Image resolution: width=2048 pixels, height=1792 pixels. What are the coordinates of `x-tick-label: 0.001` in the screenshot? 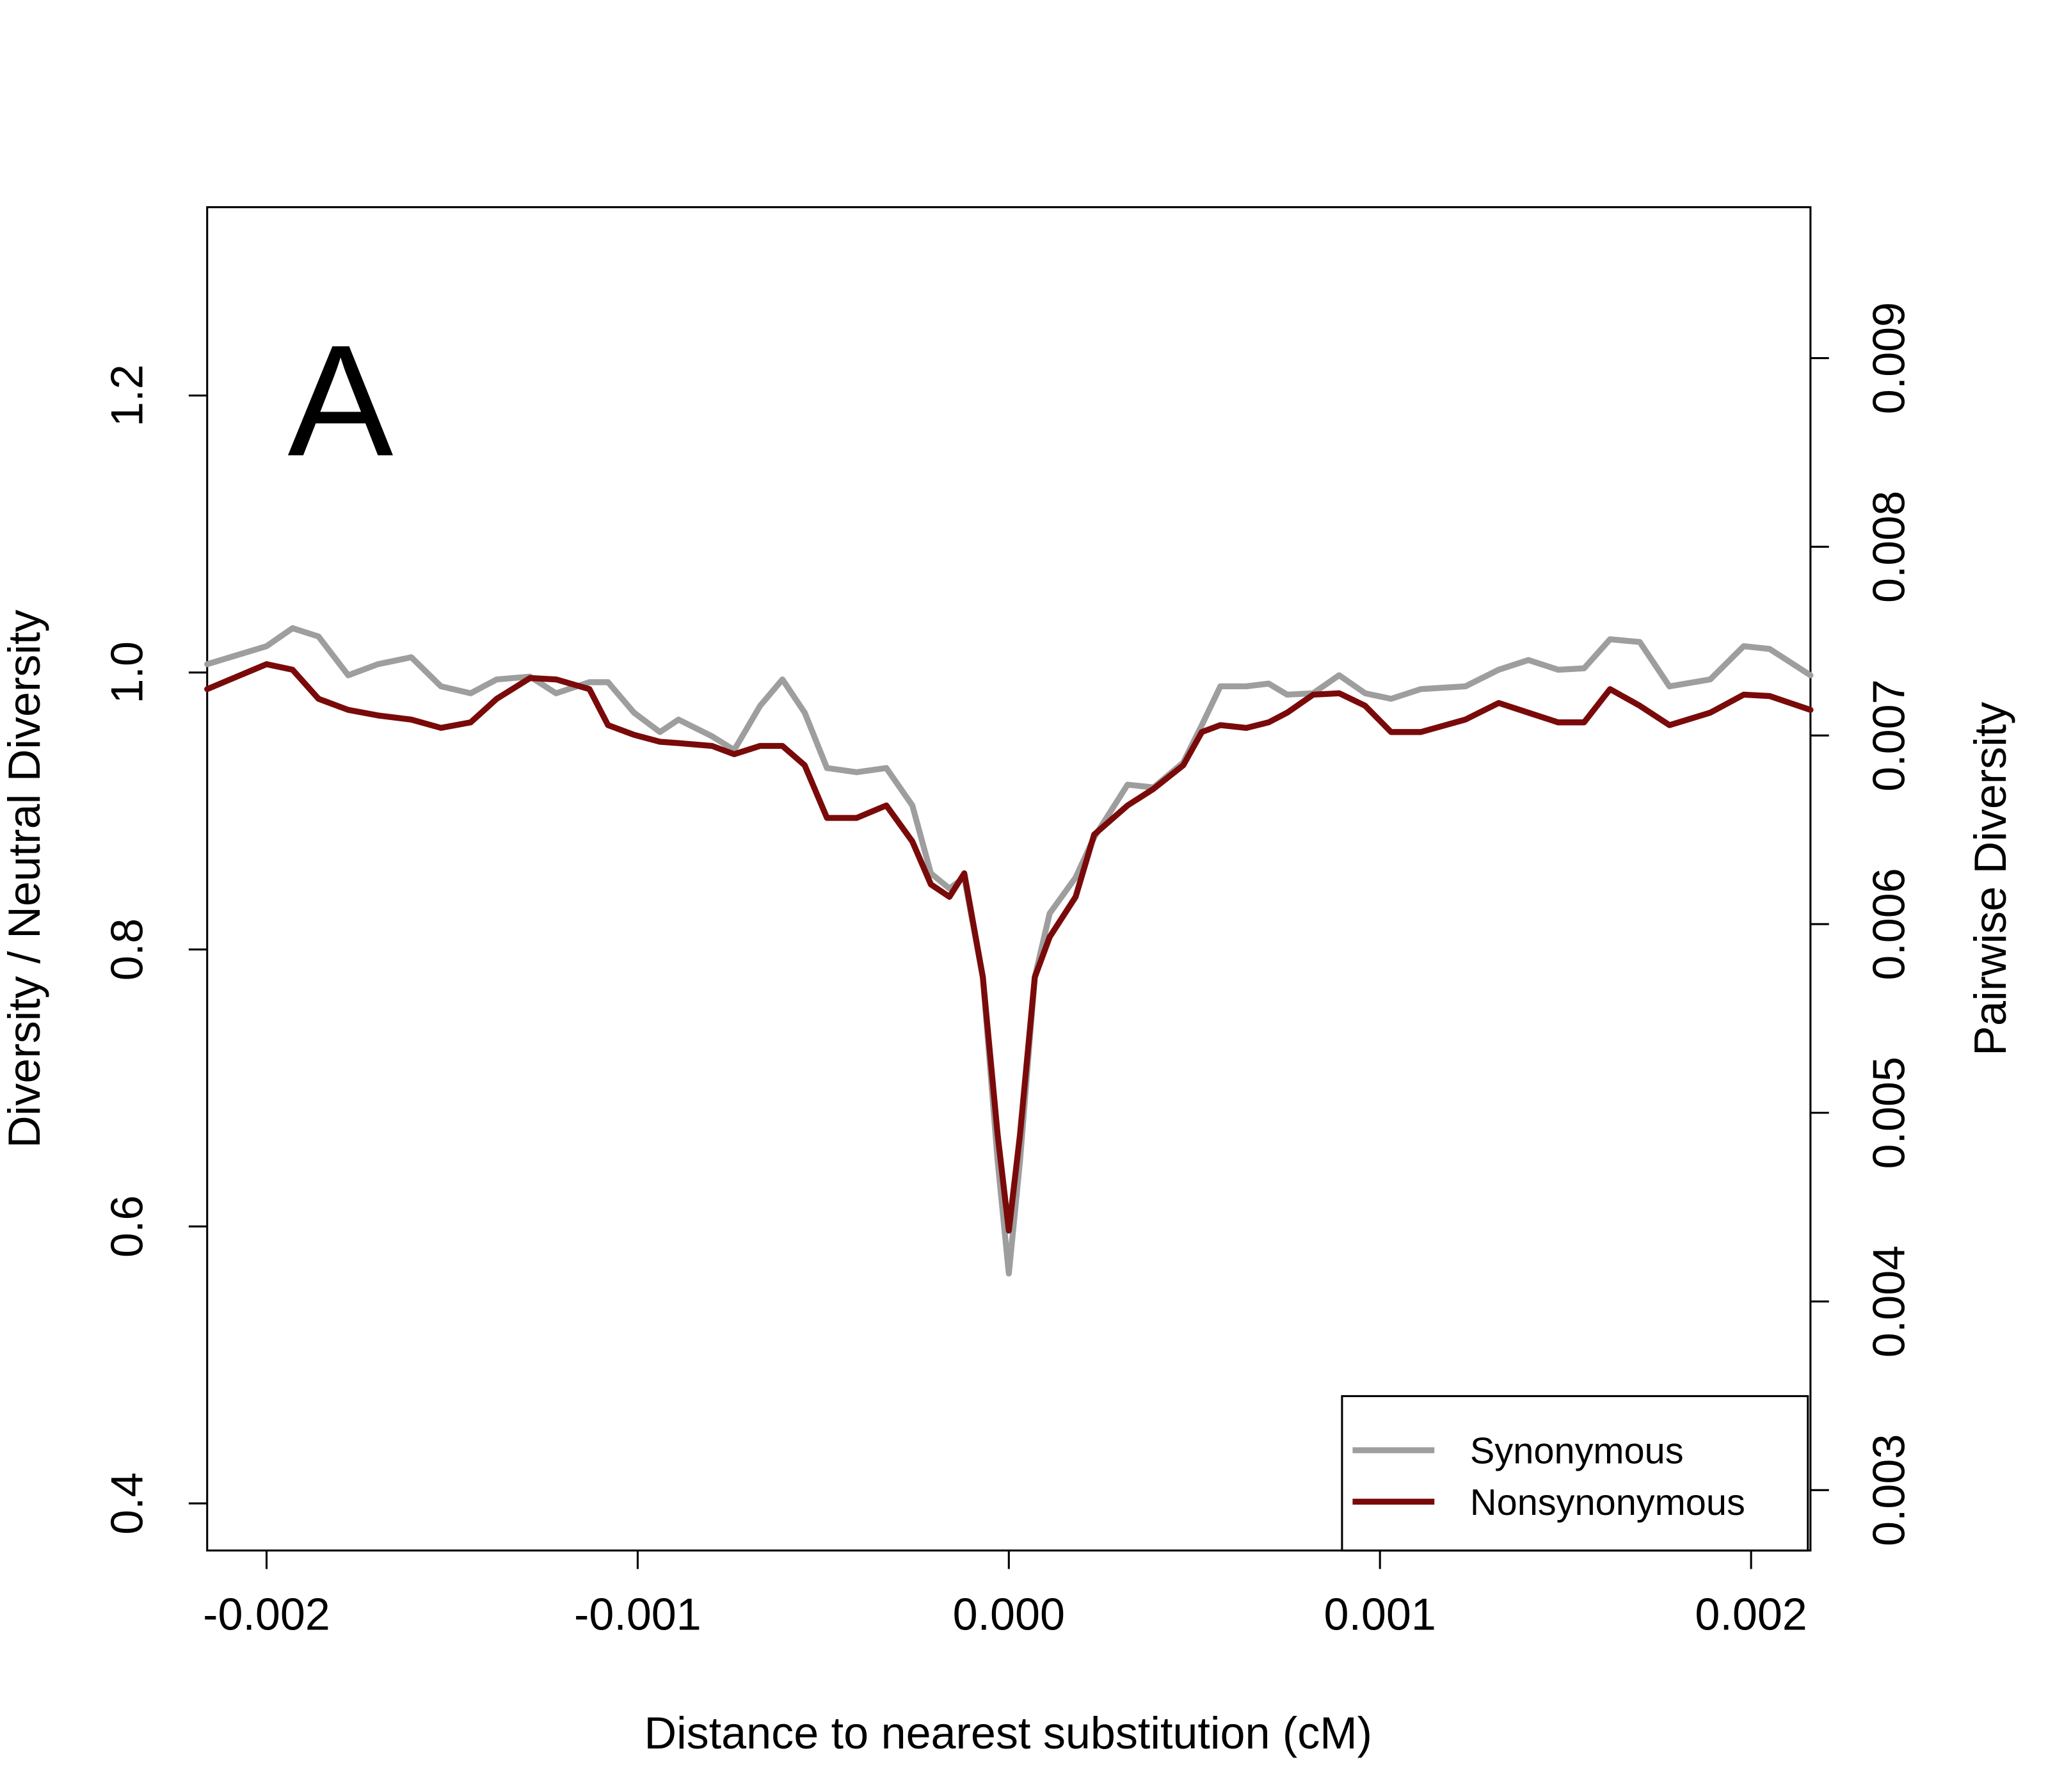 It's located at (1380, 1614).